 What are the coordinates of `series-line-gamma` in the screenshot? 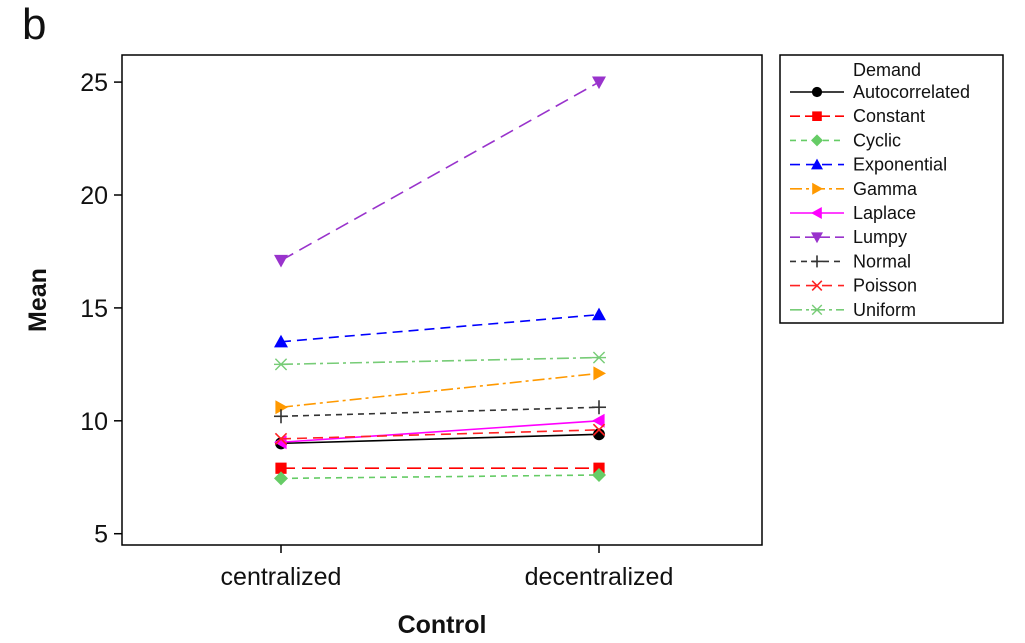 It's located at (440, 390).